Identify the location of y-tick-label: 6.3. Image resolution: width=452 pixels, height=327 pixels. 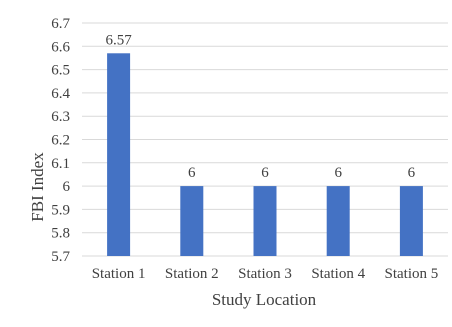
(60, 117).